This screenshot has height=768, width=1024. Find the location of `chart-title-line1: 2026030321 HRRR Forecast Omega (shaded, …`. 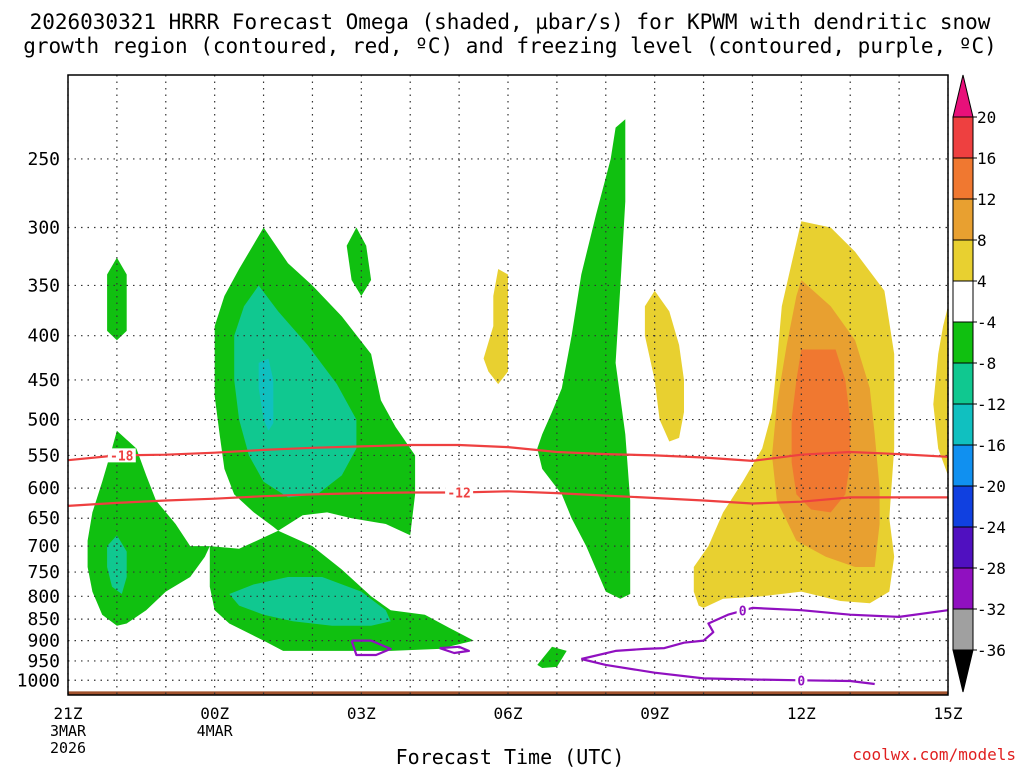

chart-title-line1: 2026030321 HRRR Forecast Omega (shaded, … is located at coordinates (510, 22).